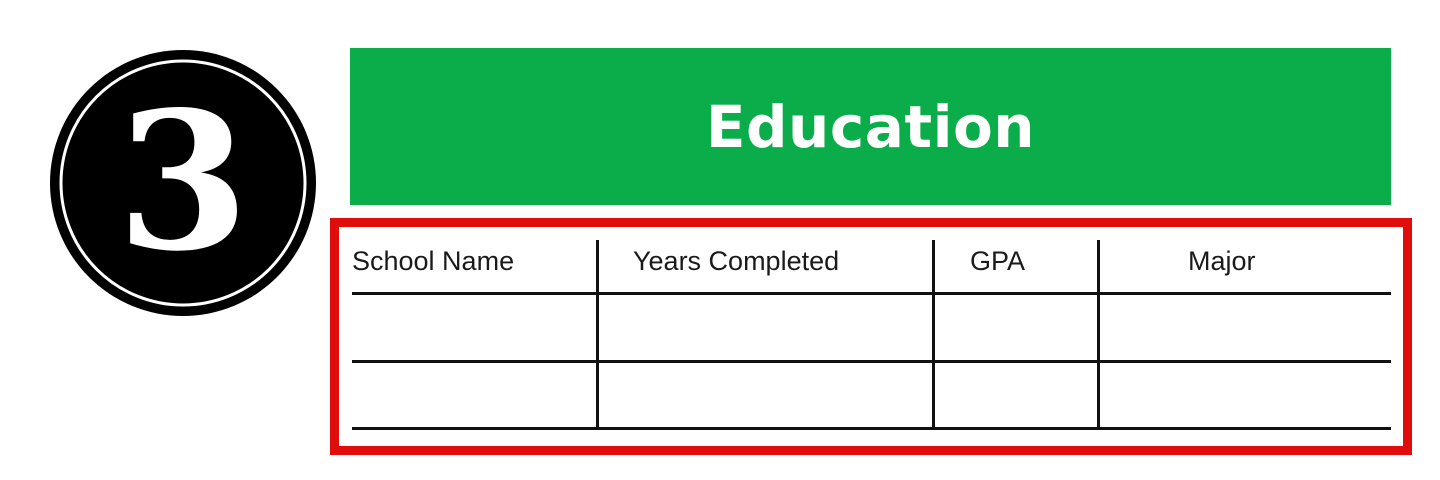 The height and width of the screenshot is (480, 1440). What do you see at coordinates (1016, 395) in the screenshot?
I see `table-row-2-gpa` at bounding box center [1016, 395].